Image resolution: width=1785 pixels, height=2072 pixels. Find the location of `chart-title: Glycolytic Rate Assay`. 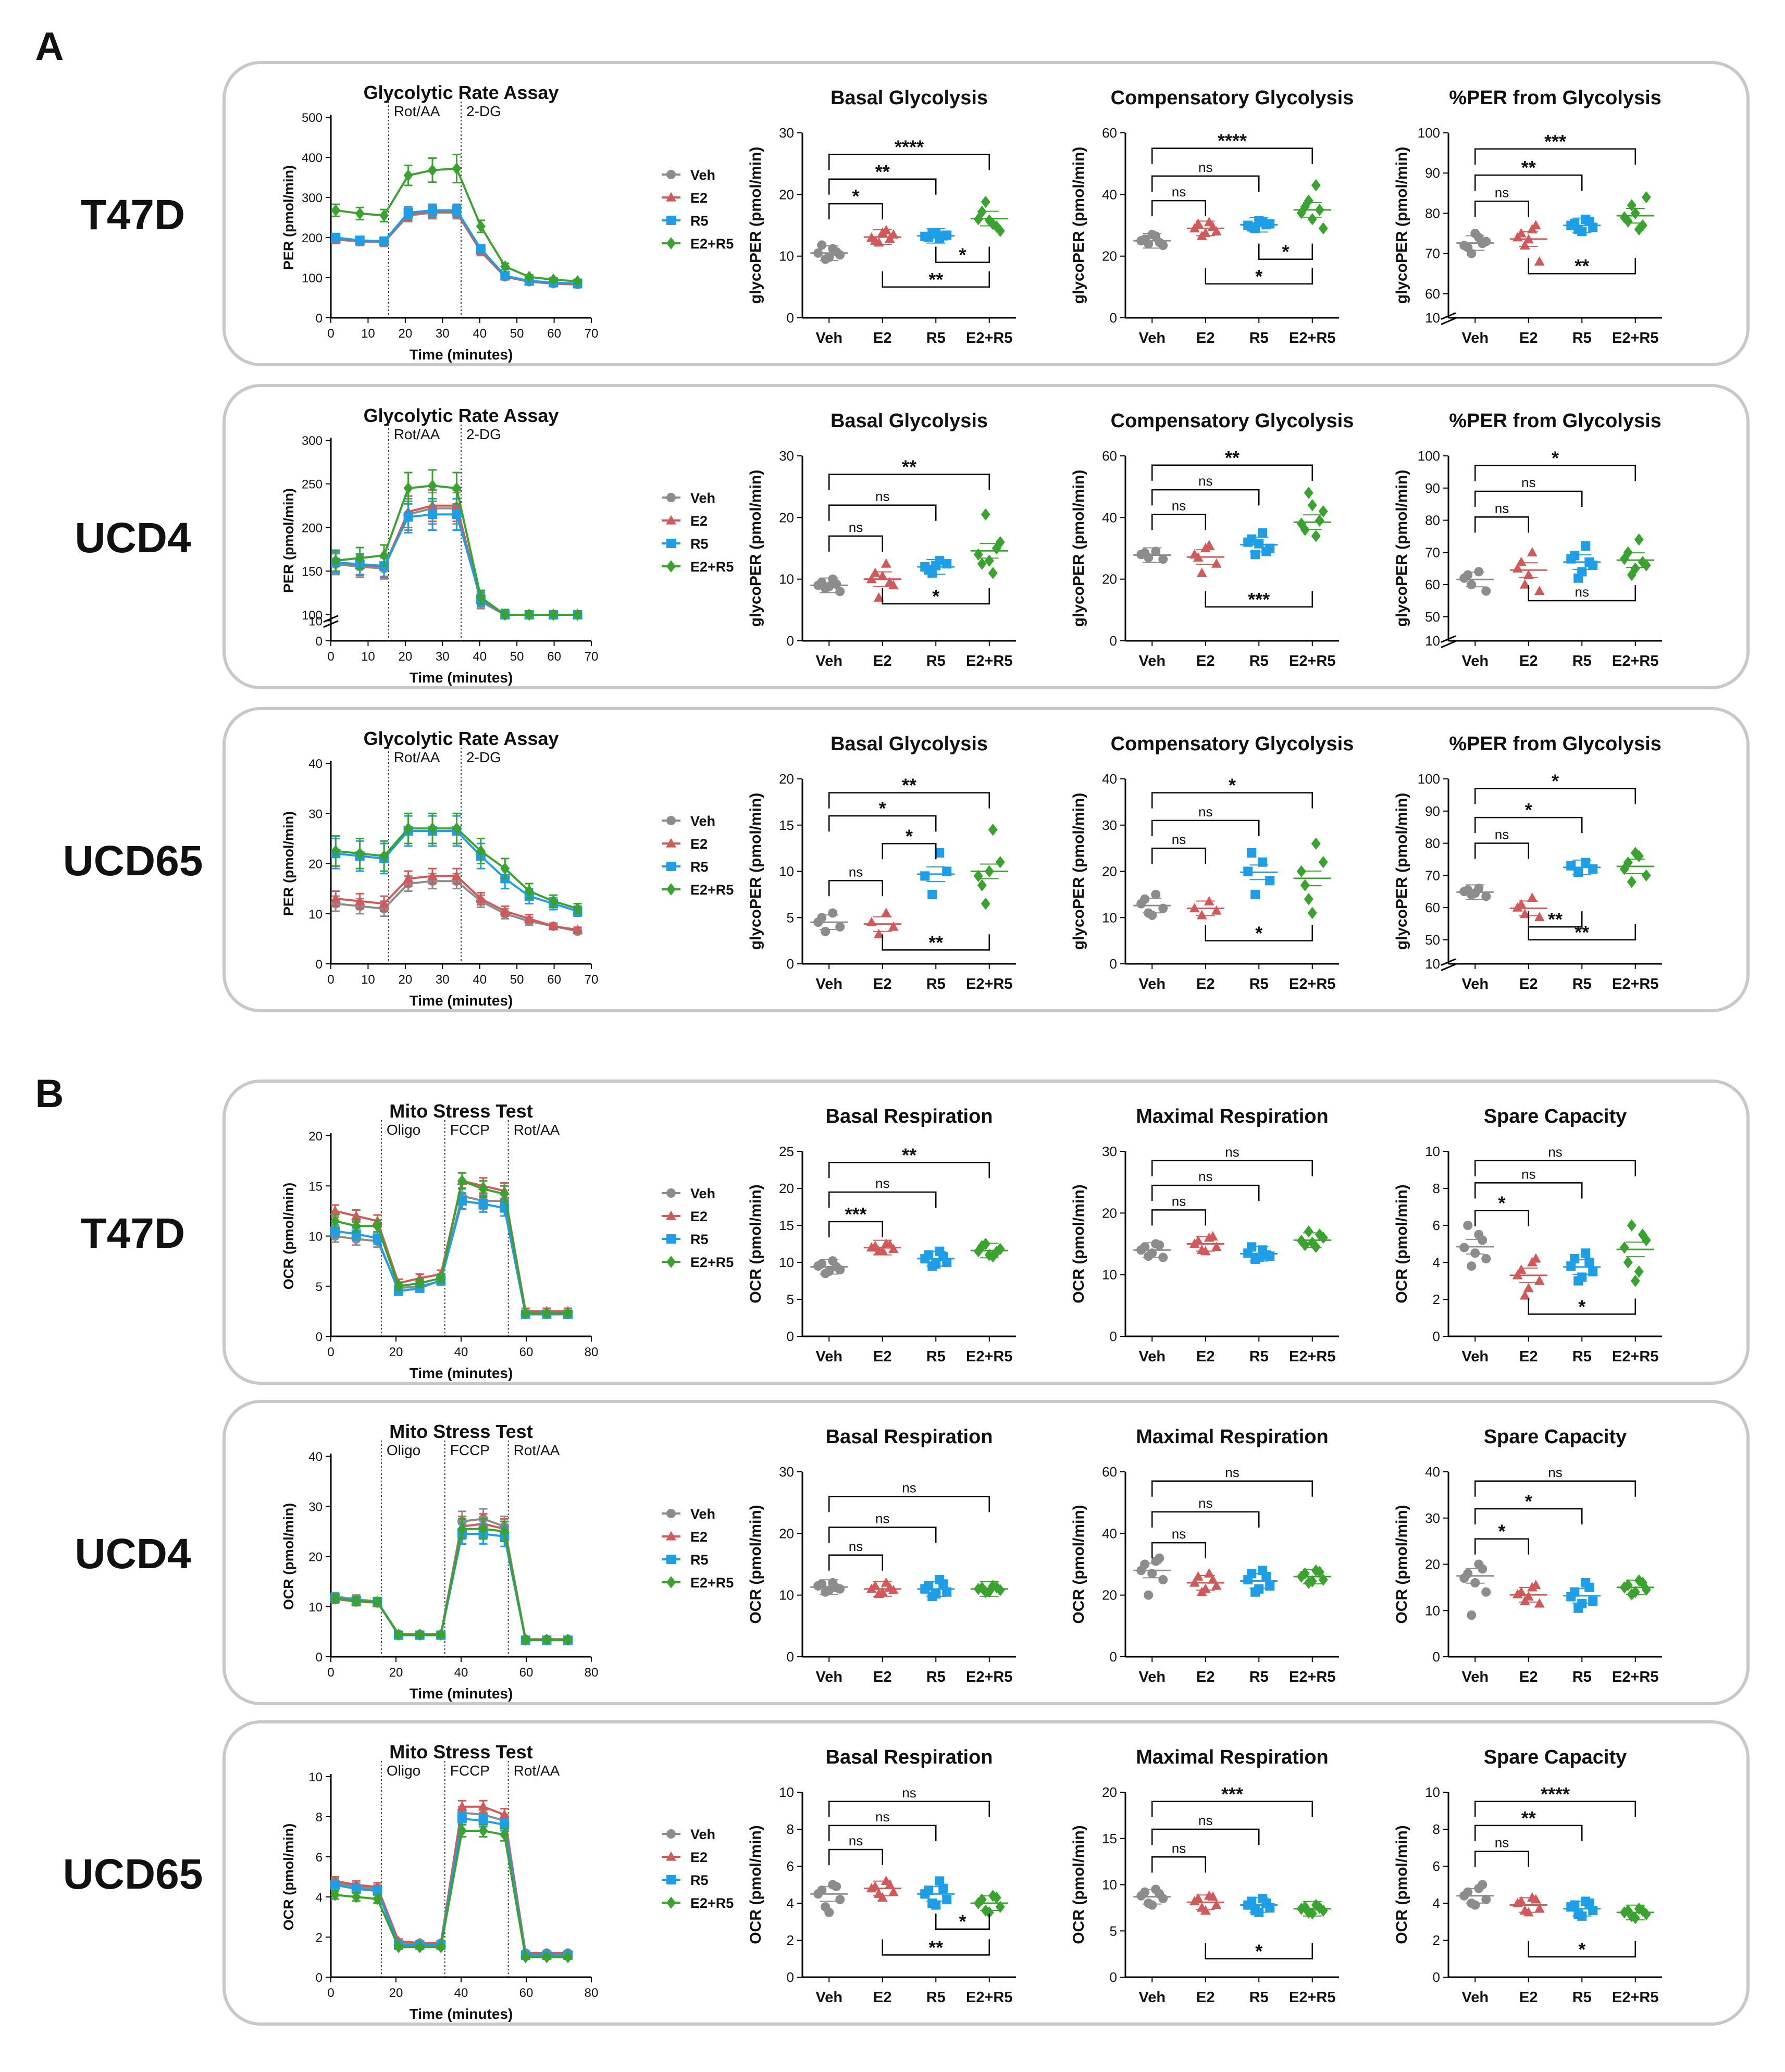

chart-title: Glycolytic Rate Assay is located at coordinates (461, 739).